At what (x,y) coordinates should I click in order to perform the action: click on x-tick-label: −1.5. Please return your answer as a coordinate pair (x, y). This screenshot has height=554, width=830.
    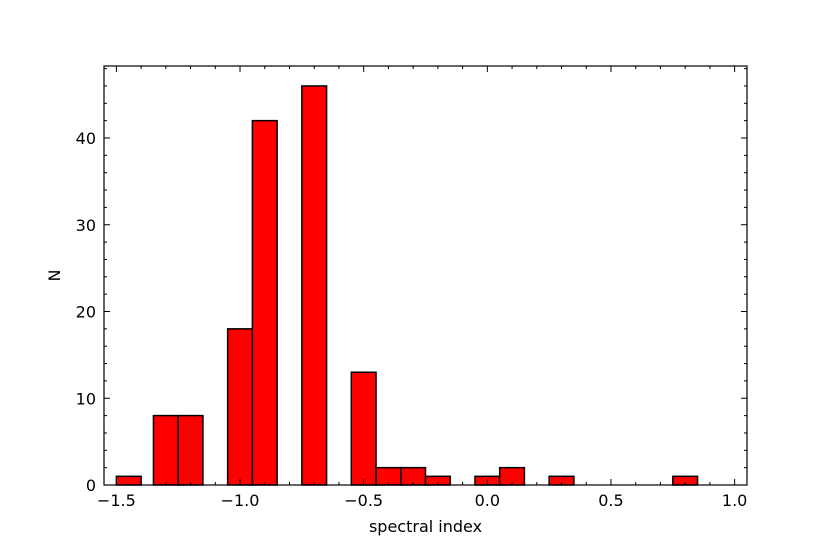
    Looking at the image, I should click on (116, 500).